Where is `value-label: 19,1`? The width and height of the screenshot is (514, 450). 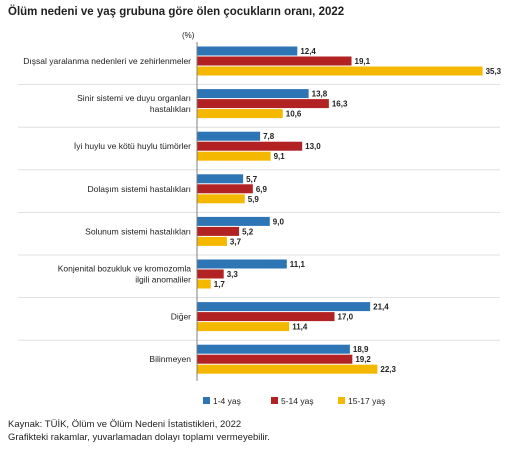 value-label: 19,1 is located at coordinates (363, 61).